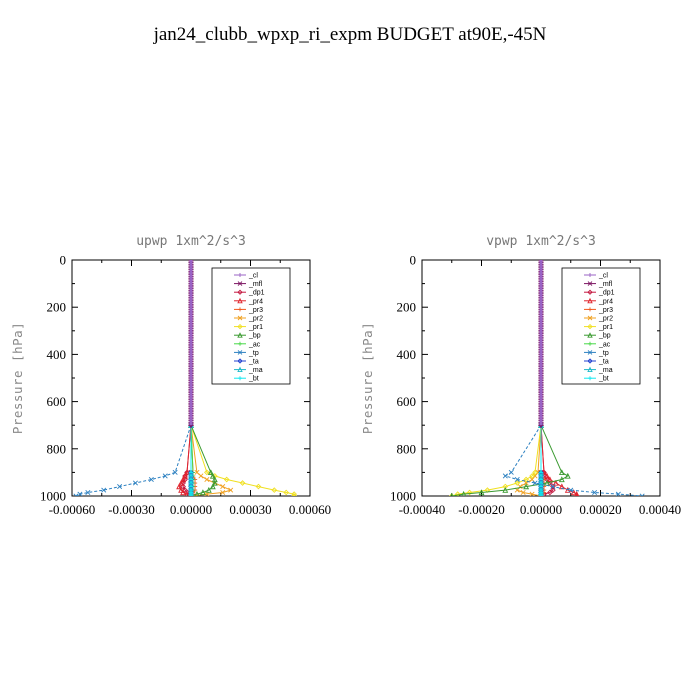 This screenshot has height=700, width=700. What do you see at coordinates (131, 509) in the screenshot?
I see `x-tick-label: -0.00030` at bounding box center [131, 509].